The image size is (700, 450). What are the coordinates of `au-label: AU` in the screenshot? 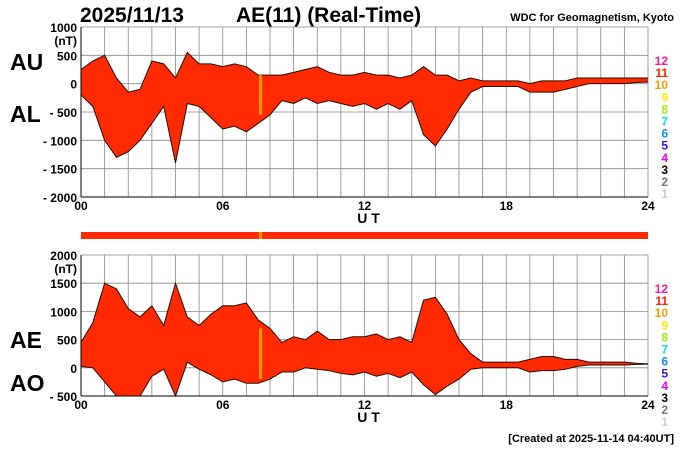 It's located at (26, 62).